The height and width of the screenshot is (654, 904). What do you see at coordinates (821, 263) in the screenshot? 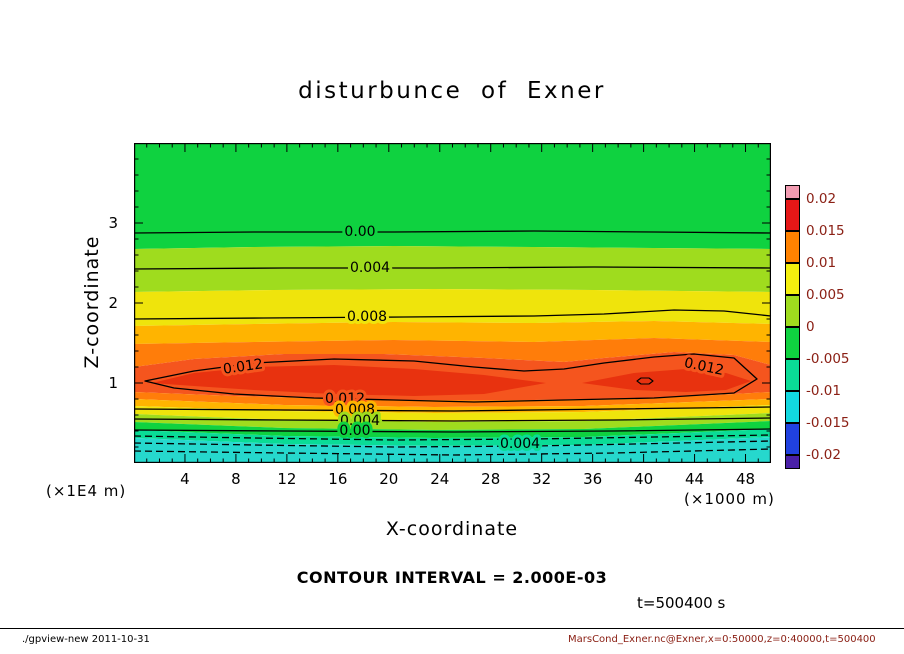
I see `colorbar-label: 0.01` at bounding box center [821, 263].